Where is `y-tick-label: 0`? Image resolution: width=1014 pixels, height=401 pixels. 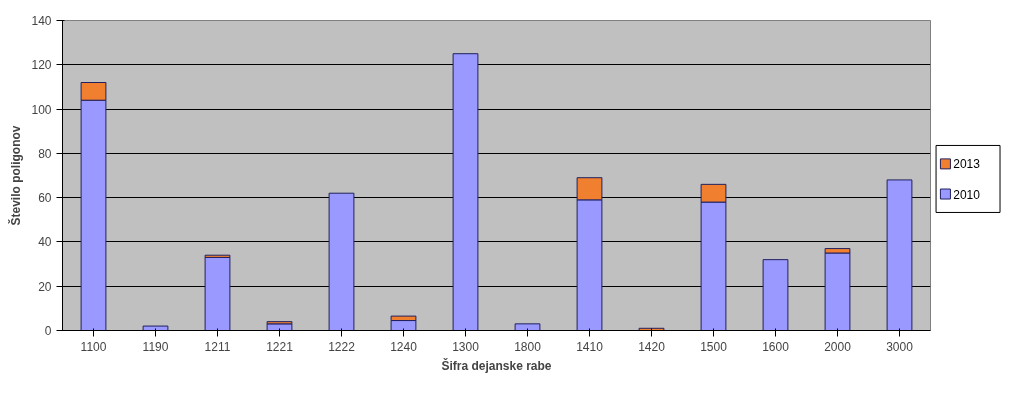
y-tick-label: 0 is located at coordinates (48, 331).